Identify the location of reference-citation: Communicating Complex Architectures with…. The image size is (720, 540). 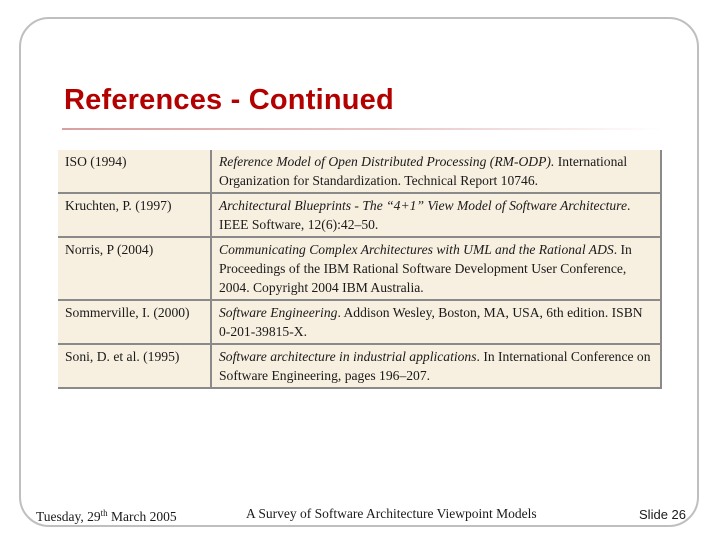
(437, 269).